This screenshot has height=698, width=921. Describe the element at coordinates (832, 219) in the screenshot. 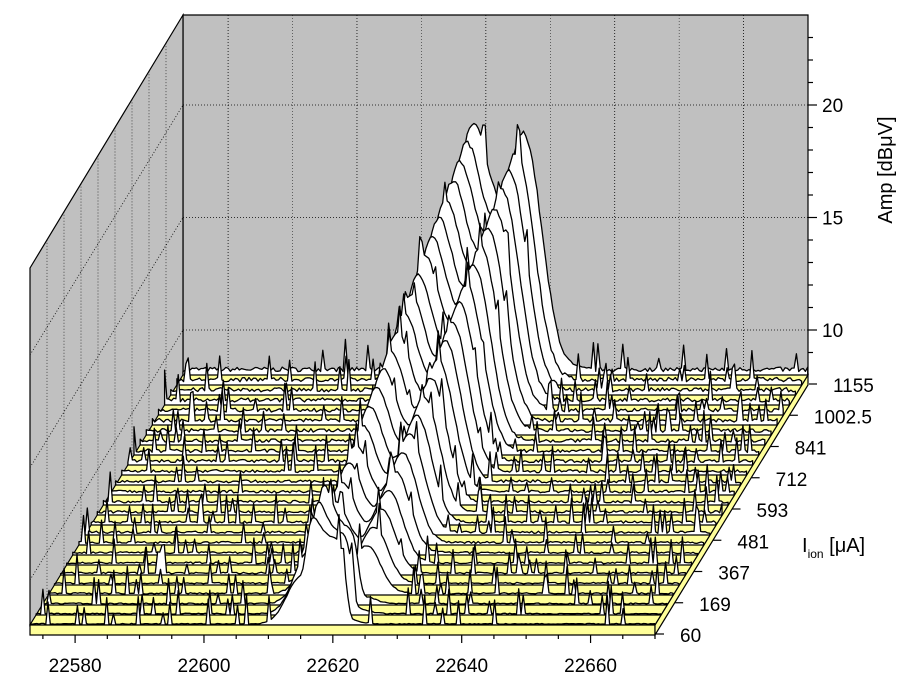

I see `amplitude-tick-label: 15` at that location.